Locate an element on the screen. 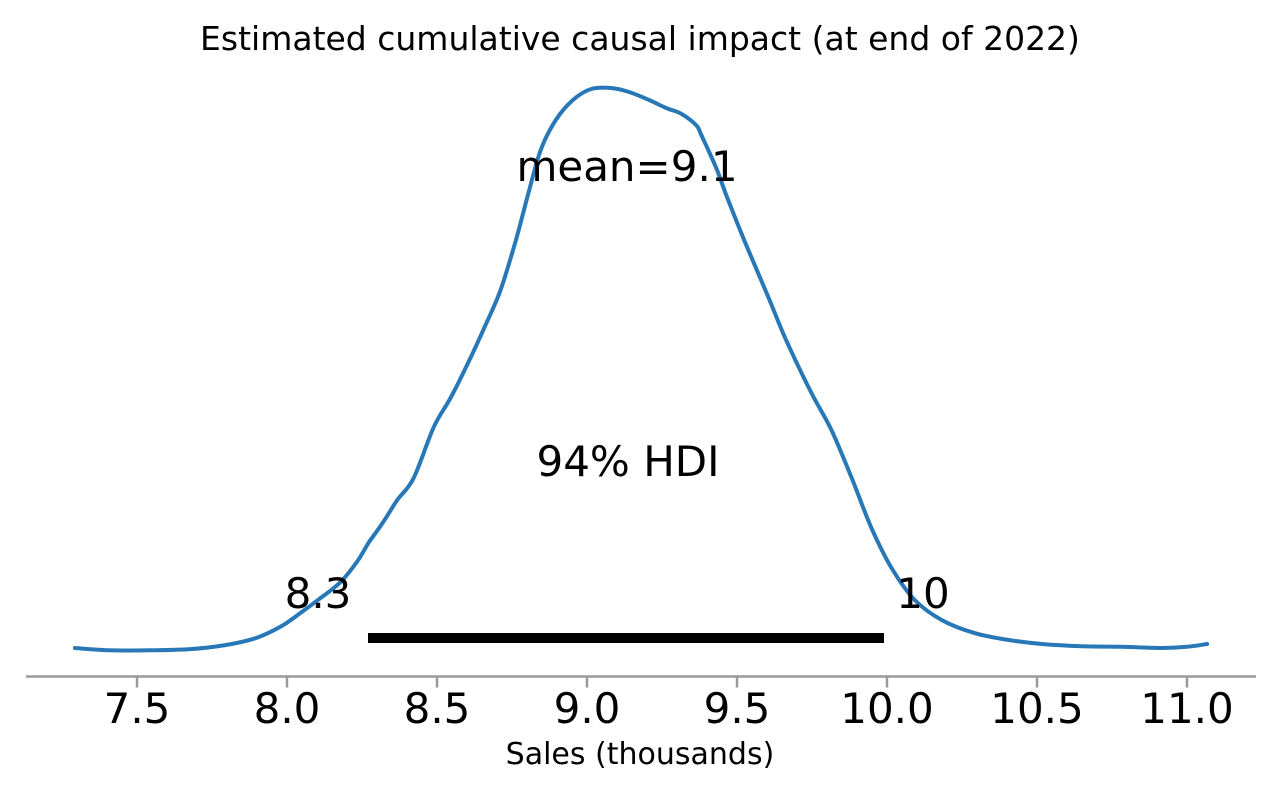 Image resolution: width=1280 pixels, height=793 pixels. x-tick-label: 7.5 is located at coordinates (137, 708).